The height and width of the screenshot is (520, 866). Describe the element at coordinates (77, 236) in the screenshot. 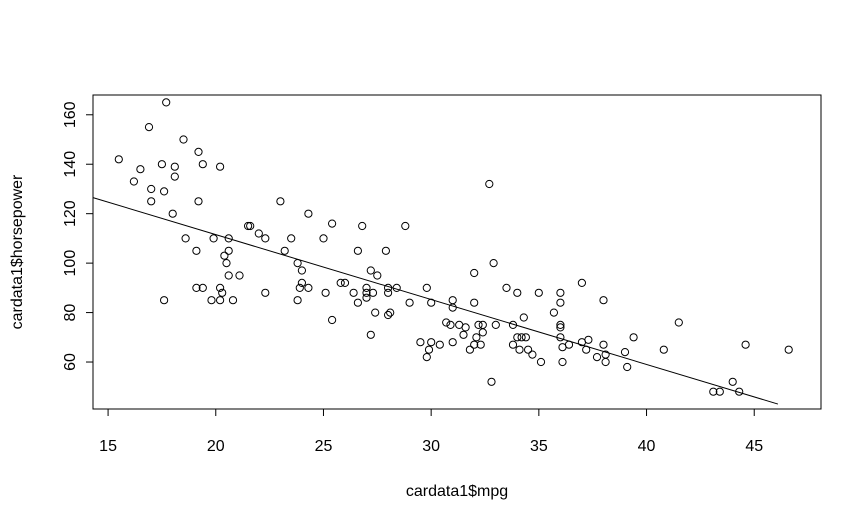

I see `y-axis: 60 80 100 120 140 160` at that location.